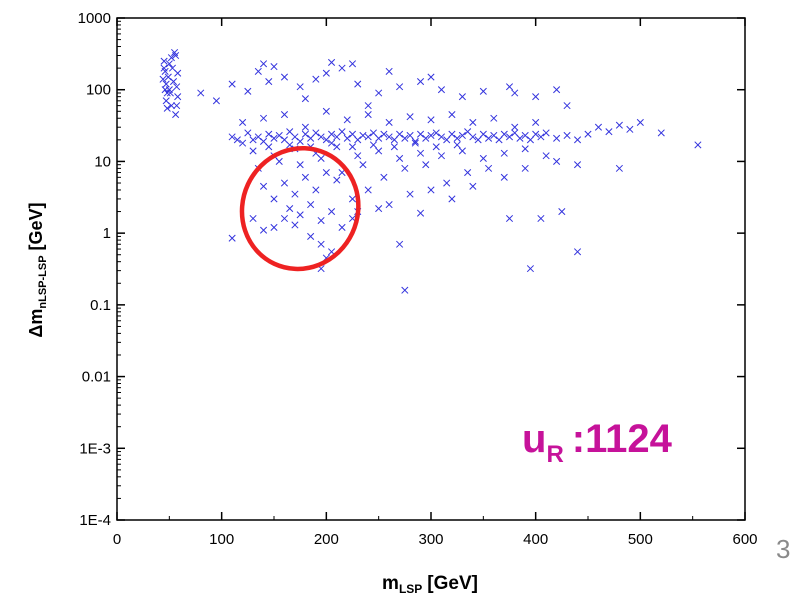  What do you see at coordinates (300, 208) in the screenshot?
I see `highlight-ellipse` at bounding box center [300, 208].